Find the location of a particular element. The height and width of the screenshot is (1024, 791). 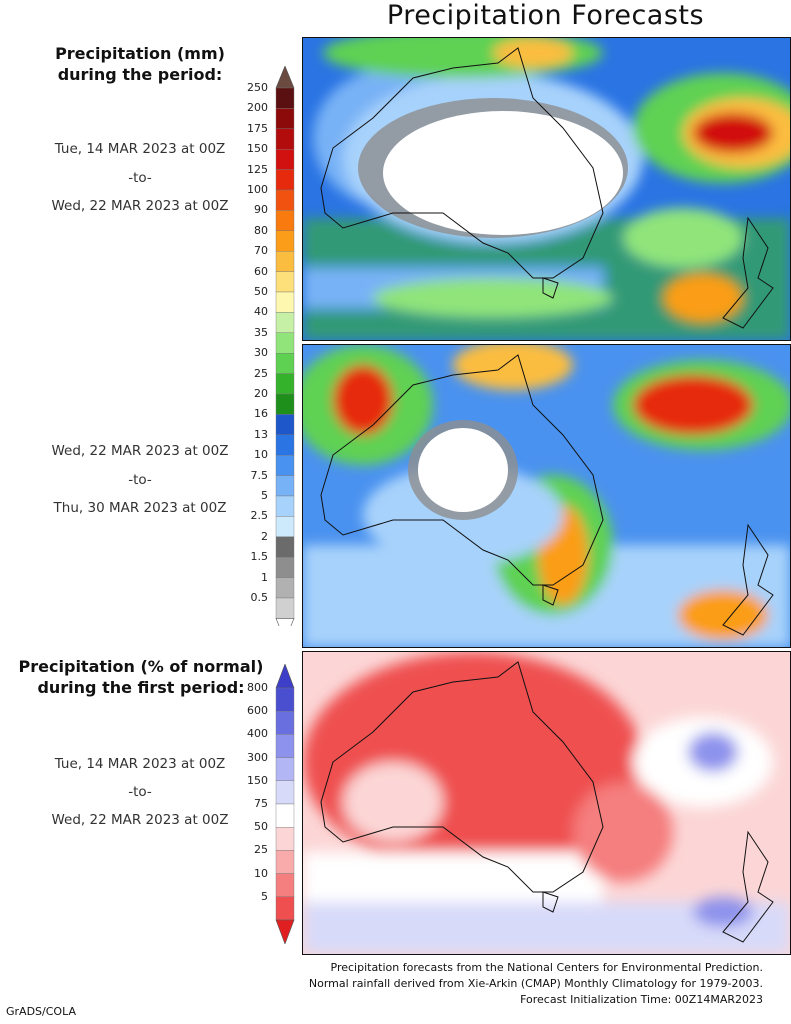

pct-colorbar-label: 10 is located at coordinates (261, 873).